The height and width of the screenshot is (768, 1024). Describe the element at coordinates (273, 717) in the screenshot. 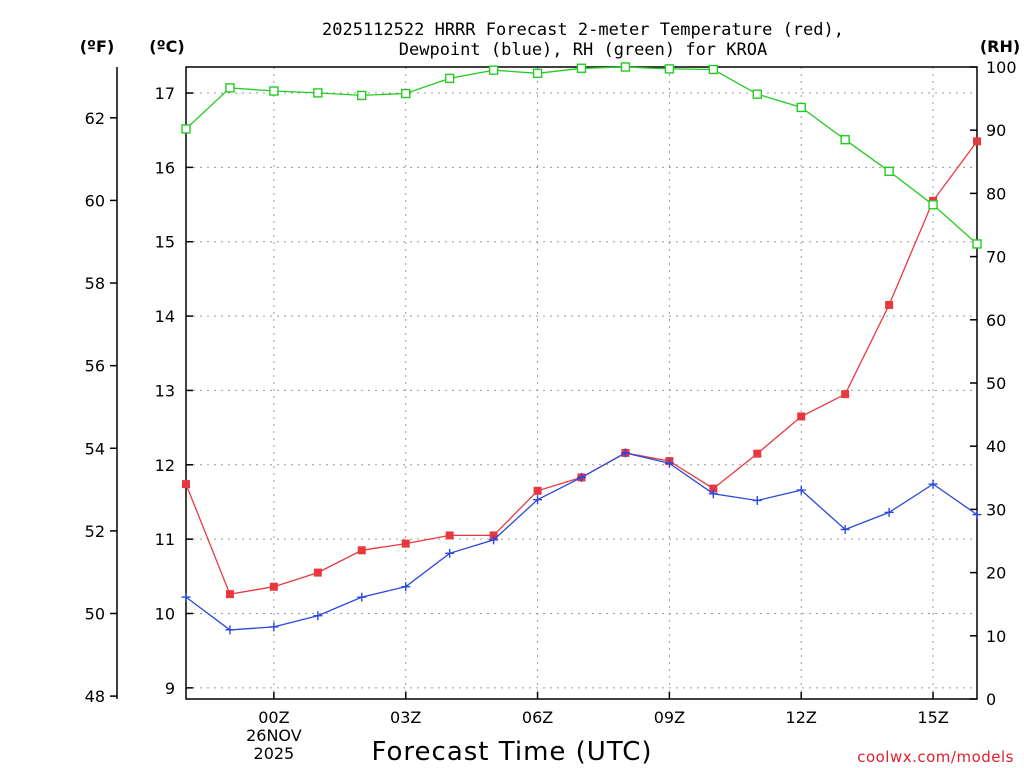

I see `time-tick-label: 00Z` at that location.